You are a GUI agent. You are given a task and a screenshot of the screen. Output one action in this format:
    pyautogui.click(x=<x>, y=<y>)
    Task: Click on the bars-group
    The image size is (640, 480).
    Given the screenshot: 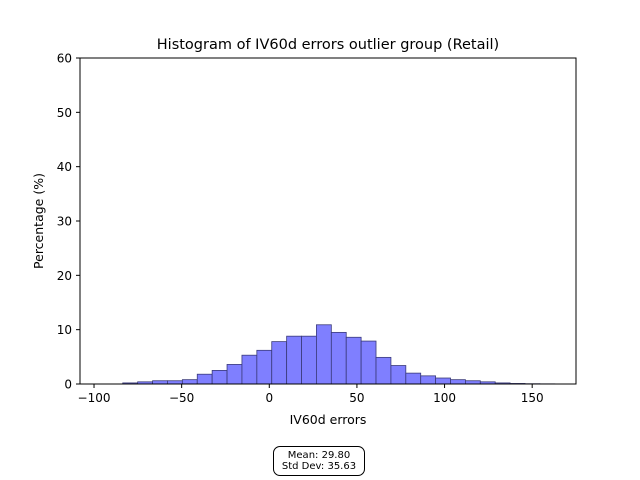 What is the action you would take?
    pyautogui.click(x=339, y=354)
    